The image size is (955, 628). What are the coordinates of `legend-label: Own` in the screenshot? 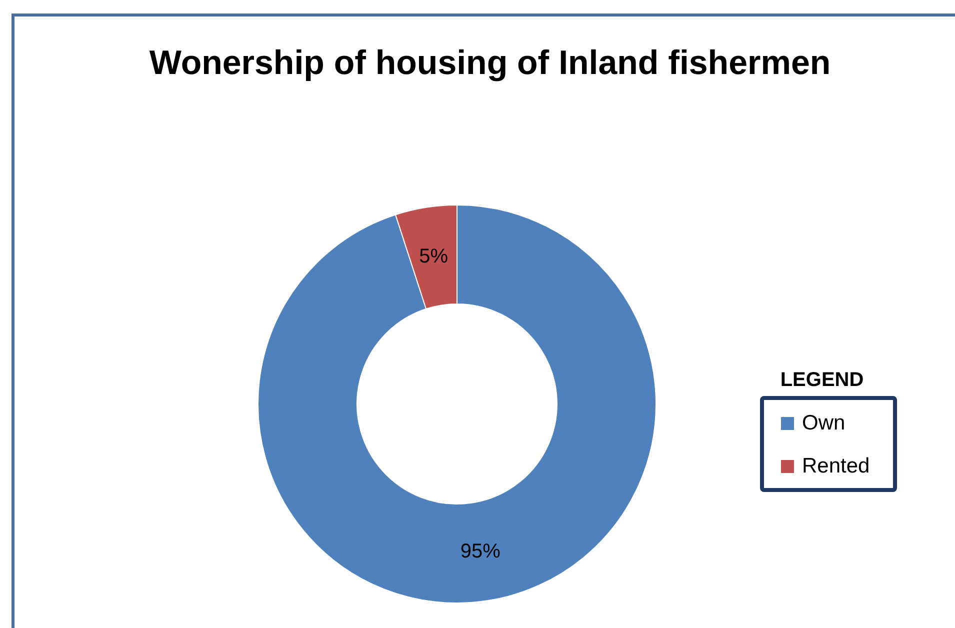 It's located at (824, 423).